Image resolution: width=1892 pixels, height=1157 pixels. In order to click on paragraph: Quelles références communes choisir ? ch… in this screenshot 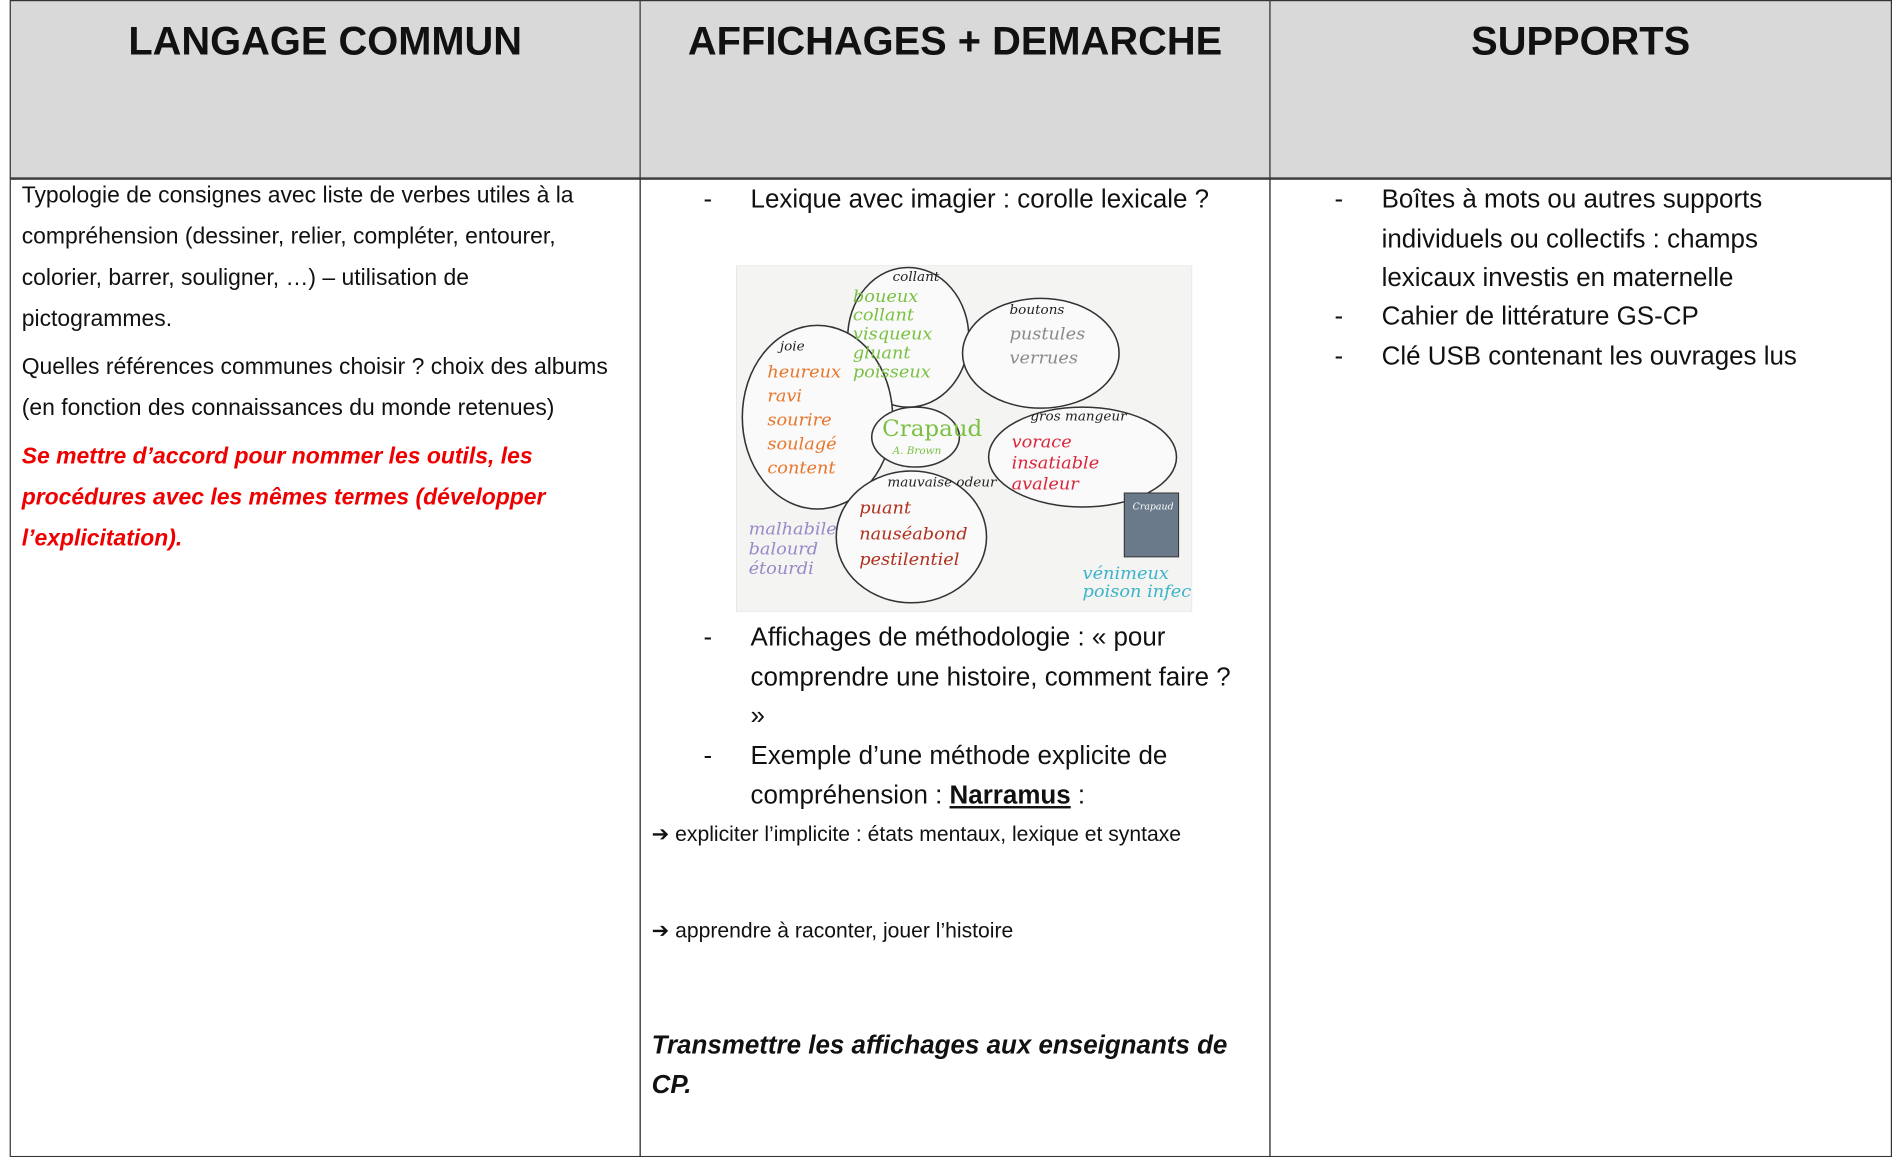, I will do `click(314, 388)`.